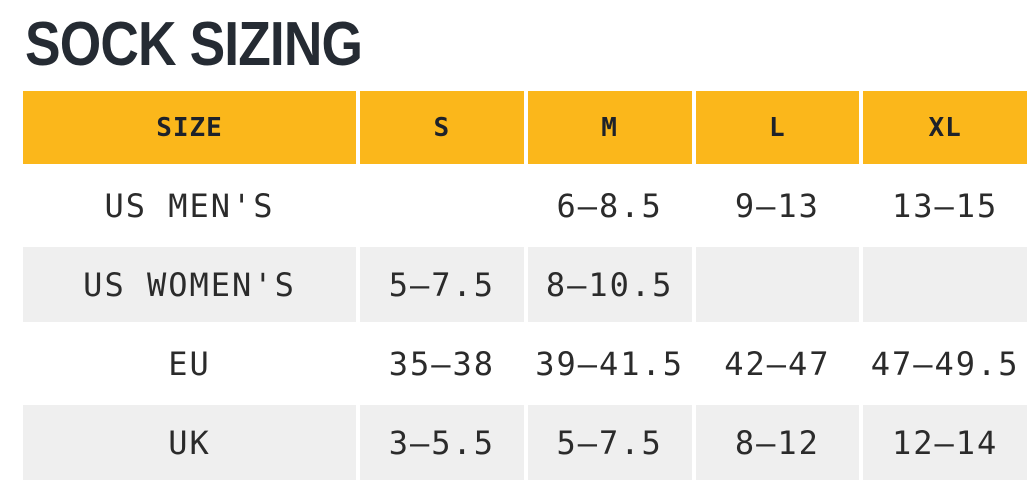 The width and height of the screenshot is (1035, 493). What do you see at coordinates (609, 363) in the screenshot?
I see `cell-eu-m: 39–41.5` at bounding box center [609, 363].